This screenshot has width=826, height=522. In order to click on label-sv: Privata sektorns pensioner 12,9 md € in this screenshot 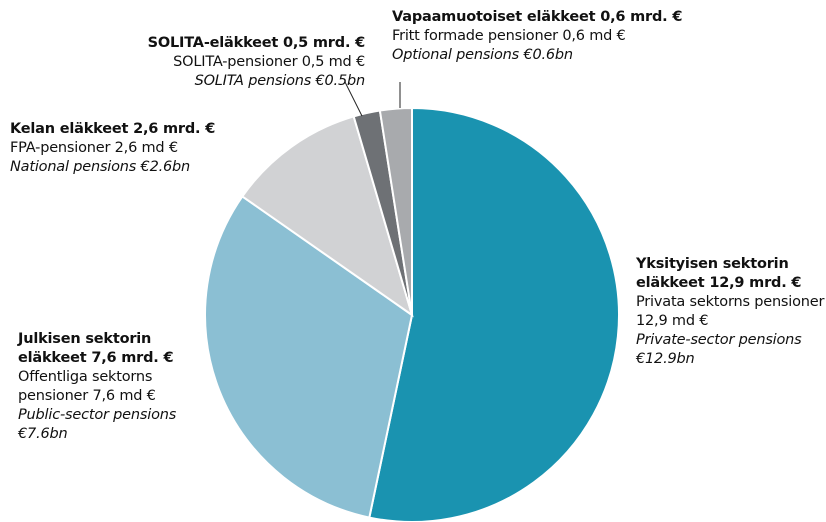, I will do `click(730, 311)`.